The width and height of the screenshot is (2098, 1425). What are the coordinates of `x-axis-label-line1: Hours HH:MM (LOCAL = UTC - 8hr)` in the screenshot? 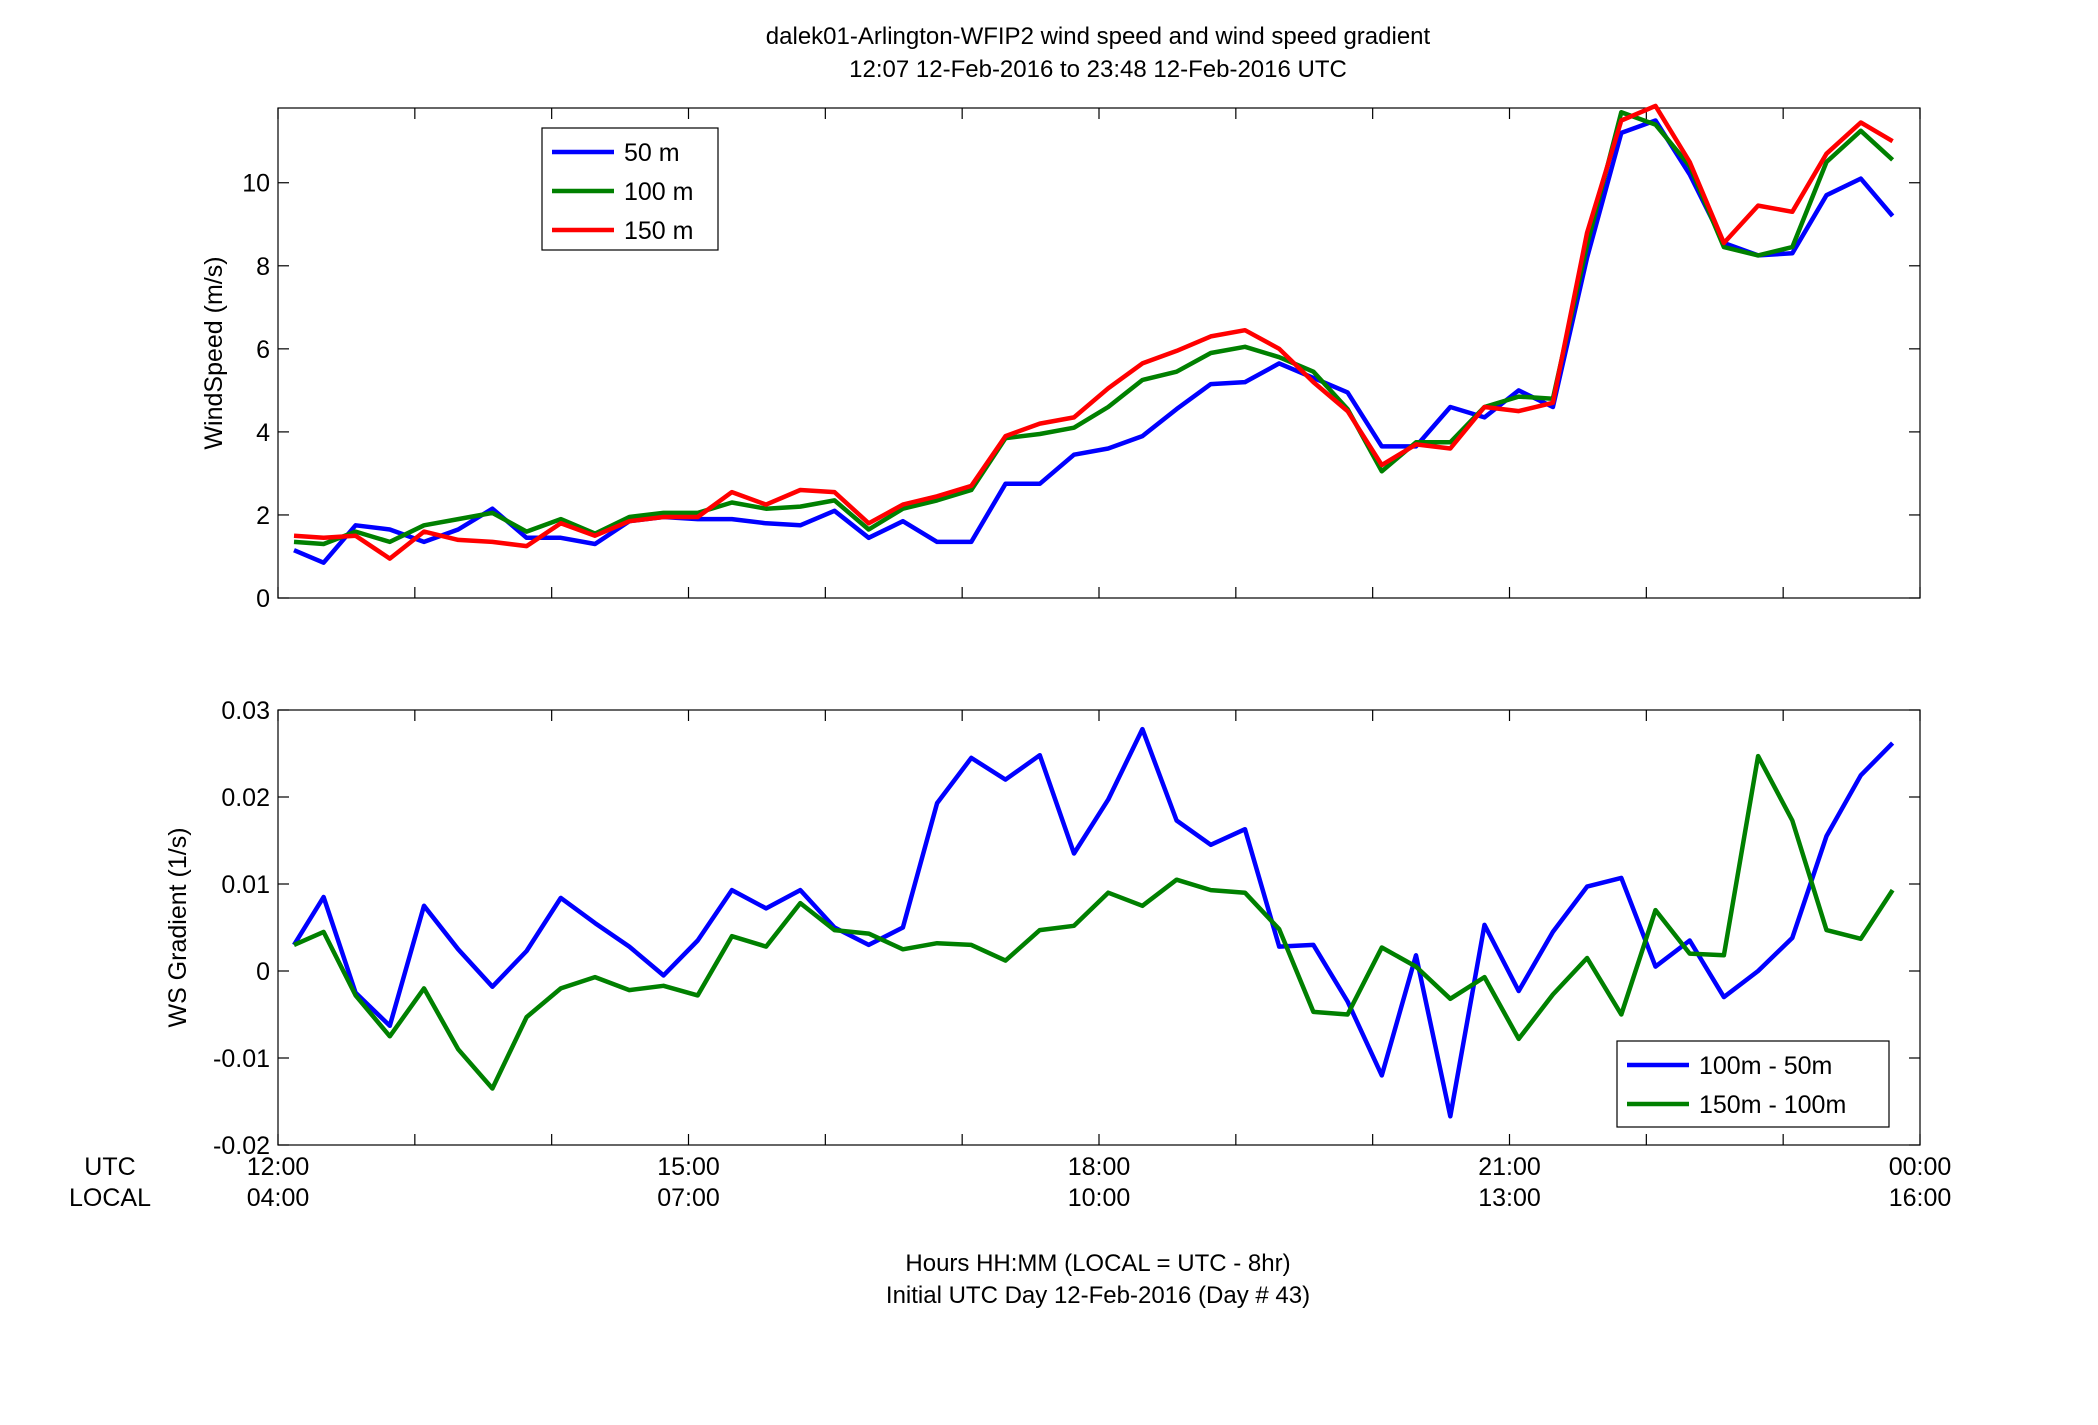 It's located at (1097, 1263).